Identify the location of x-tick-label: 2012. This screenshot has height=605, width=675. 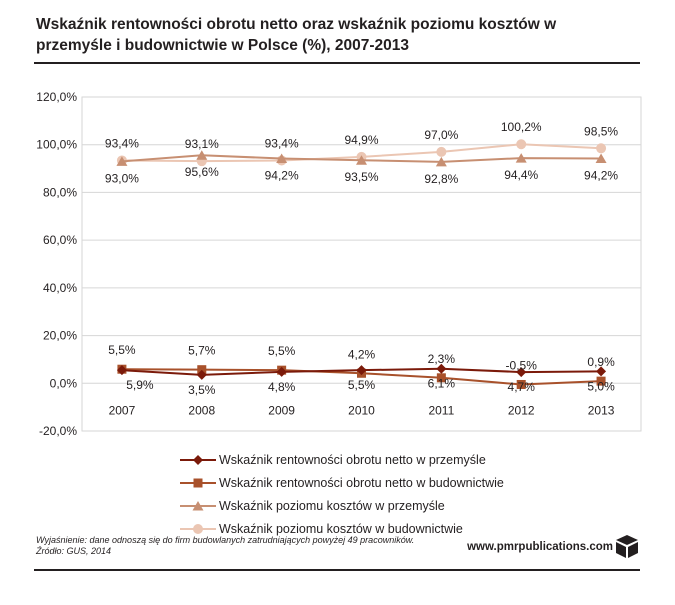
(521, 410).